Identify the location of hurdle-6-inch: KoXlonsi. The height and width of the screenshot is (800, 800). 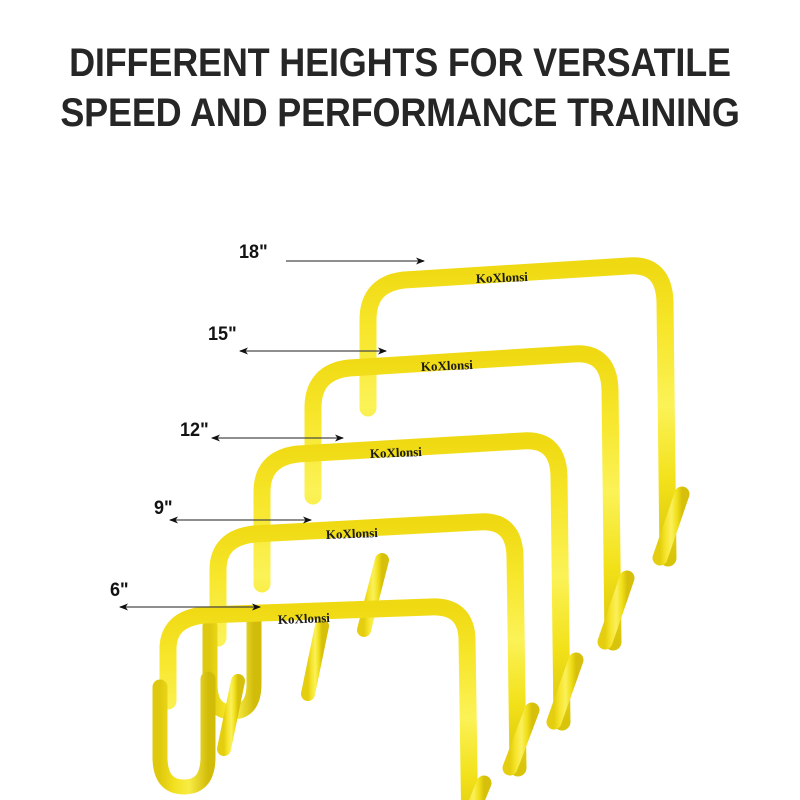
(322, 699).